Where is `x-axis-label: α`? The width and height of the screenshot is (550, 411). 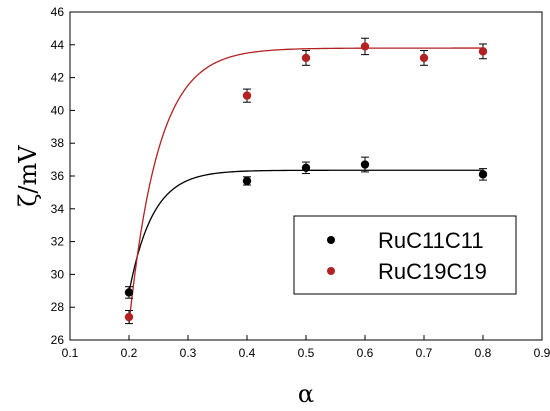
x-axis-label: α is located at coordinates (306, 394).